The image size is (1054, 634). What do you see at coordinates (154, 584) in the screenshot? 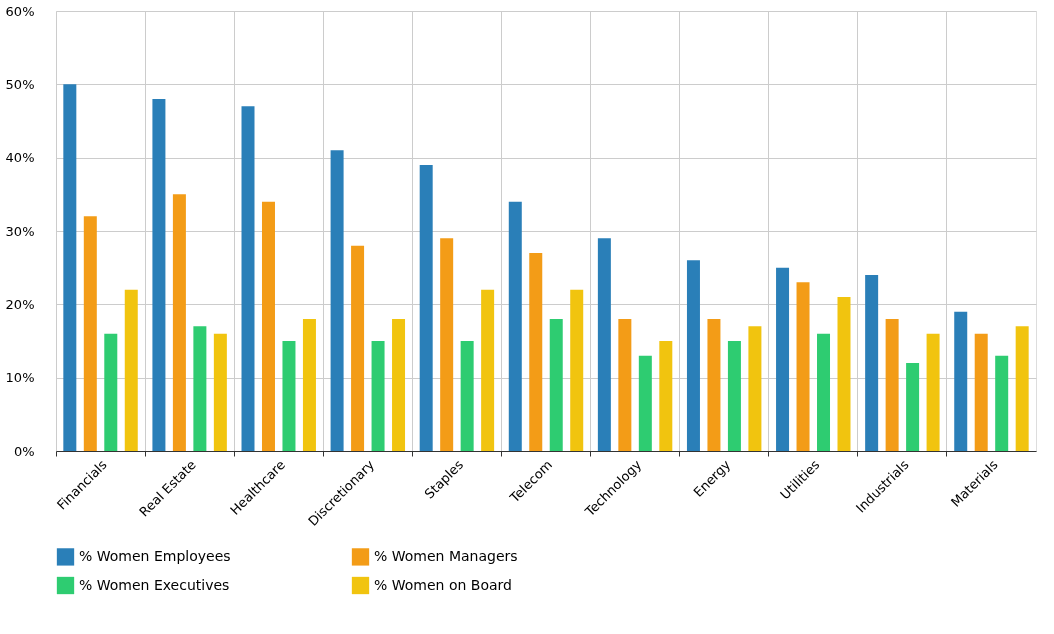
I see `legend-label: % Women Executives` at bounding box center [154, 584].